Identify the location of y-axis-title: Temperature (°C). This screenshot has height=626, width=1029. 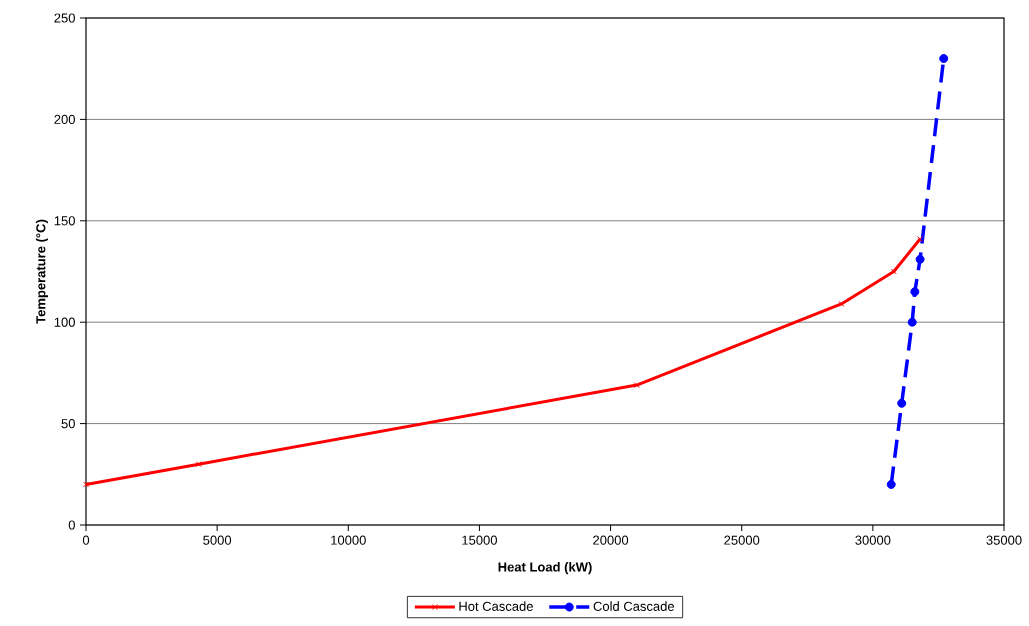
(41, 271).